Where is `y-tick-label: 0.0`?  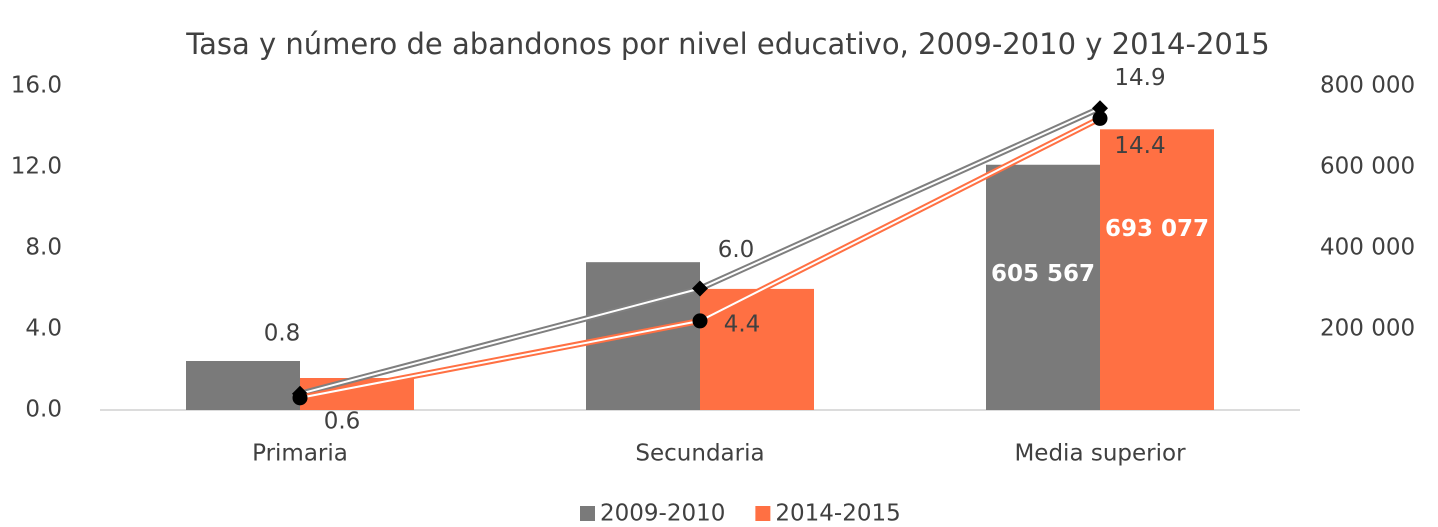 y-tick-label: 0.0 is located at coordinates (43, 410).